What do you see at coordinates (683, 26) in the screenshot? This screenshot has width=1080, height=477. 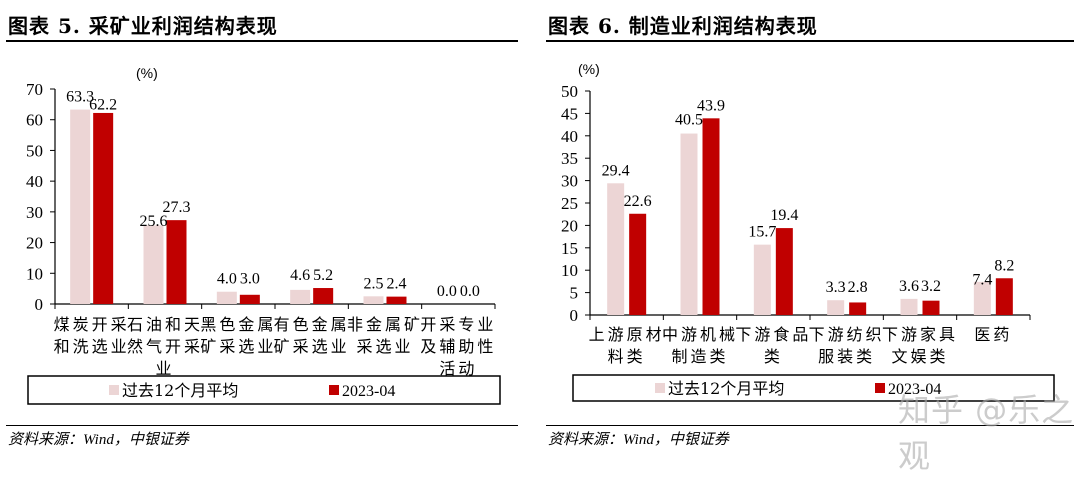 I see `chart-title: 图表 6. 制造业利润结构表现` at bounding box center [683, 26].